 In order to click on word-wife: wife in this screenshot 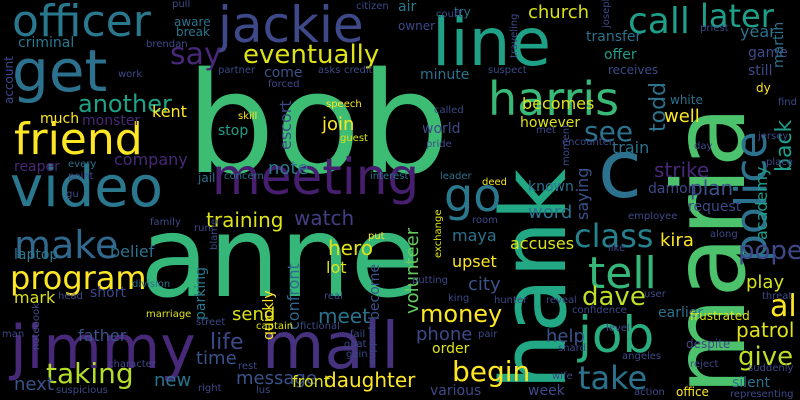, I will do `click(562, 376)`.